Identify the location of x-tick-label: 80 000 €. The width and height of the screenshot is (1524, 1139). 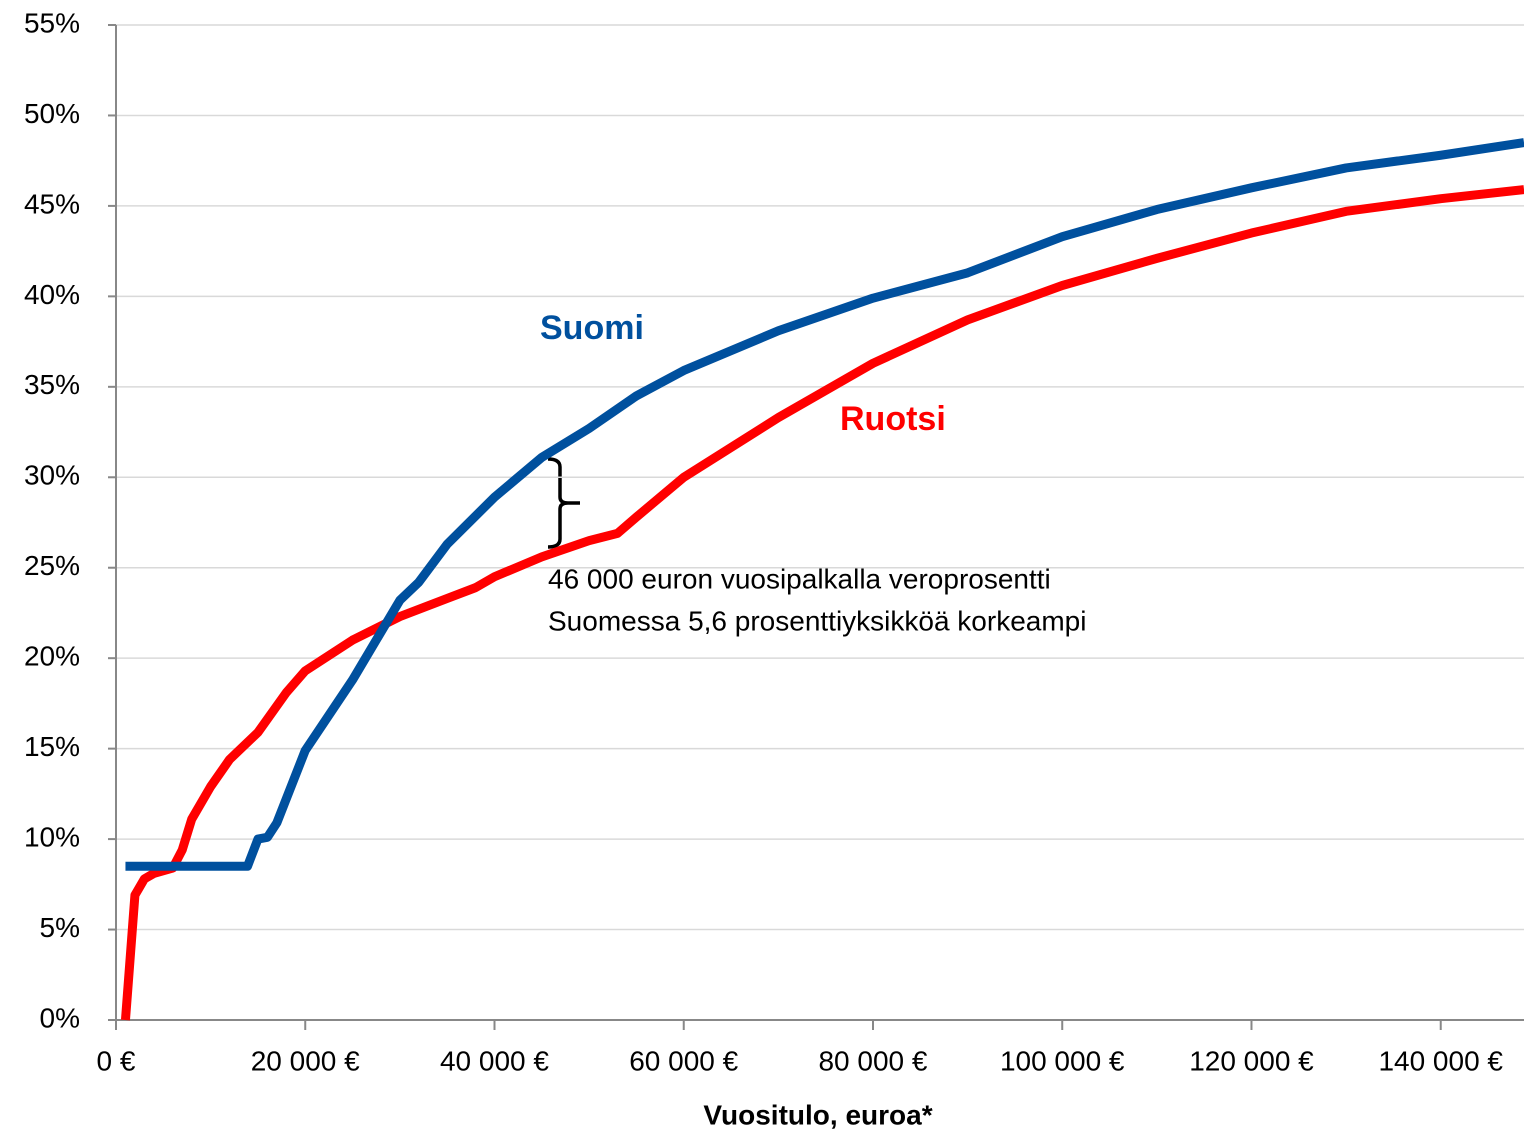
(872, 1060).